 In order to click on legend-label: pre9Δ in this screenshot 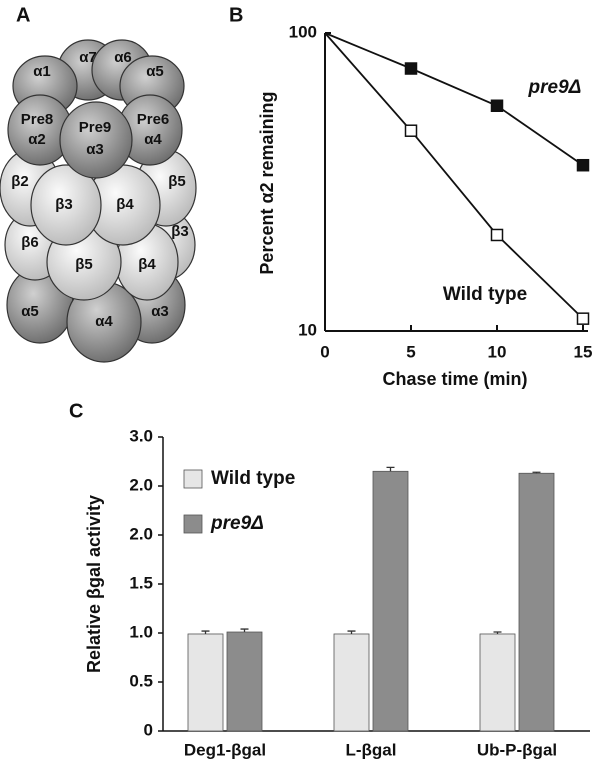, I will do `click(237, 523)`.